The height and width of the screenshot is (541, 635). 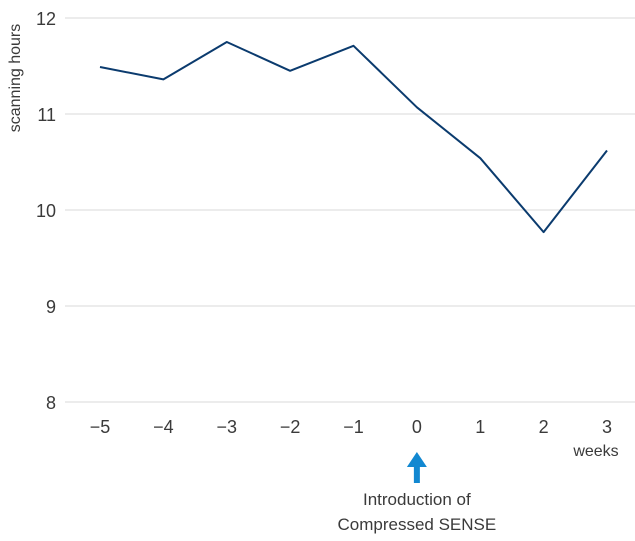 What do you see at coordinates (480, 427) in the screenshot?
I see `x-tick-label: 1` at bounding box center [480, 427].